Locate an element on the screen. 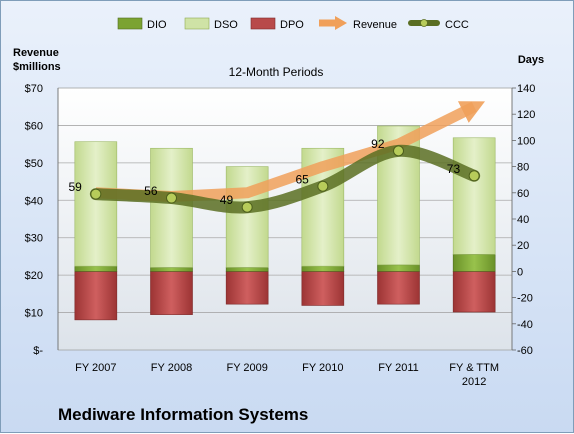 This screenshot has height=434, width=574. legend-label-ccc: CCC is located at coordinates (457, 25).